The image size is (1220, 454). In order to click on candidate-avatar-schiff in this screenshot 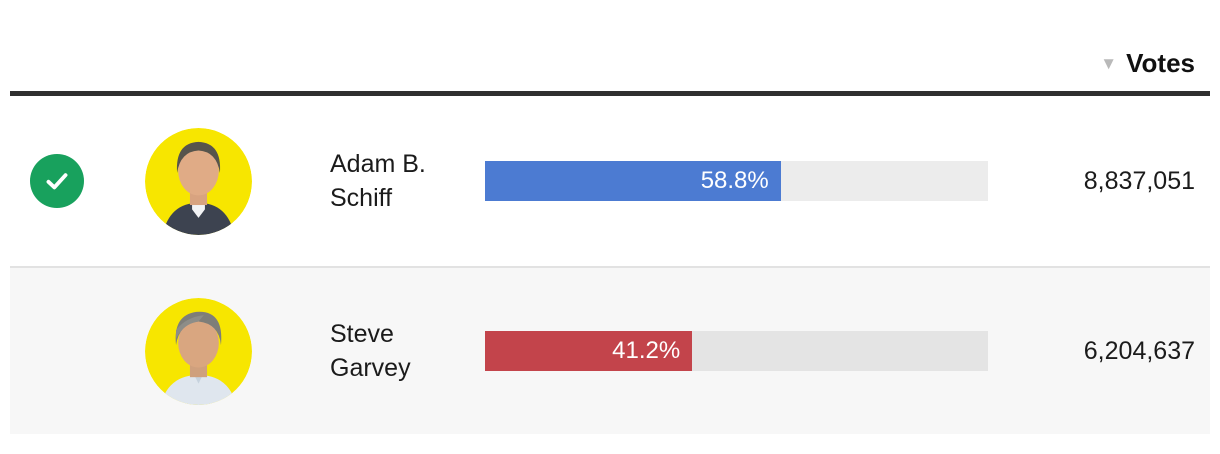, I will do `click(198, 181)`.